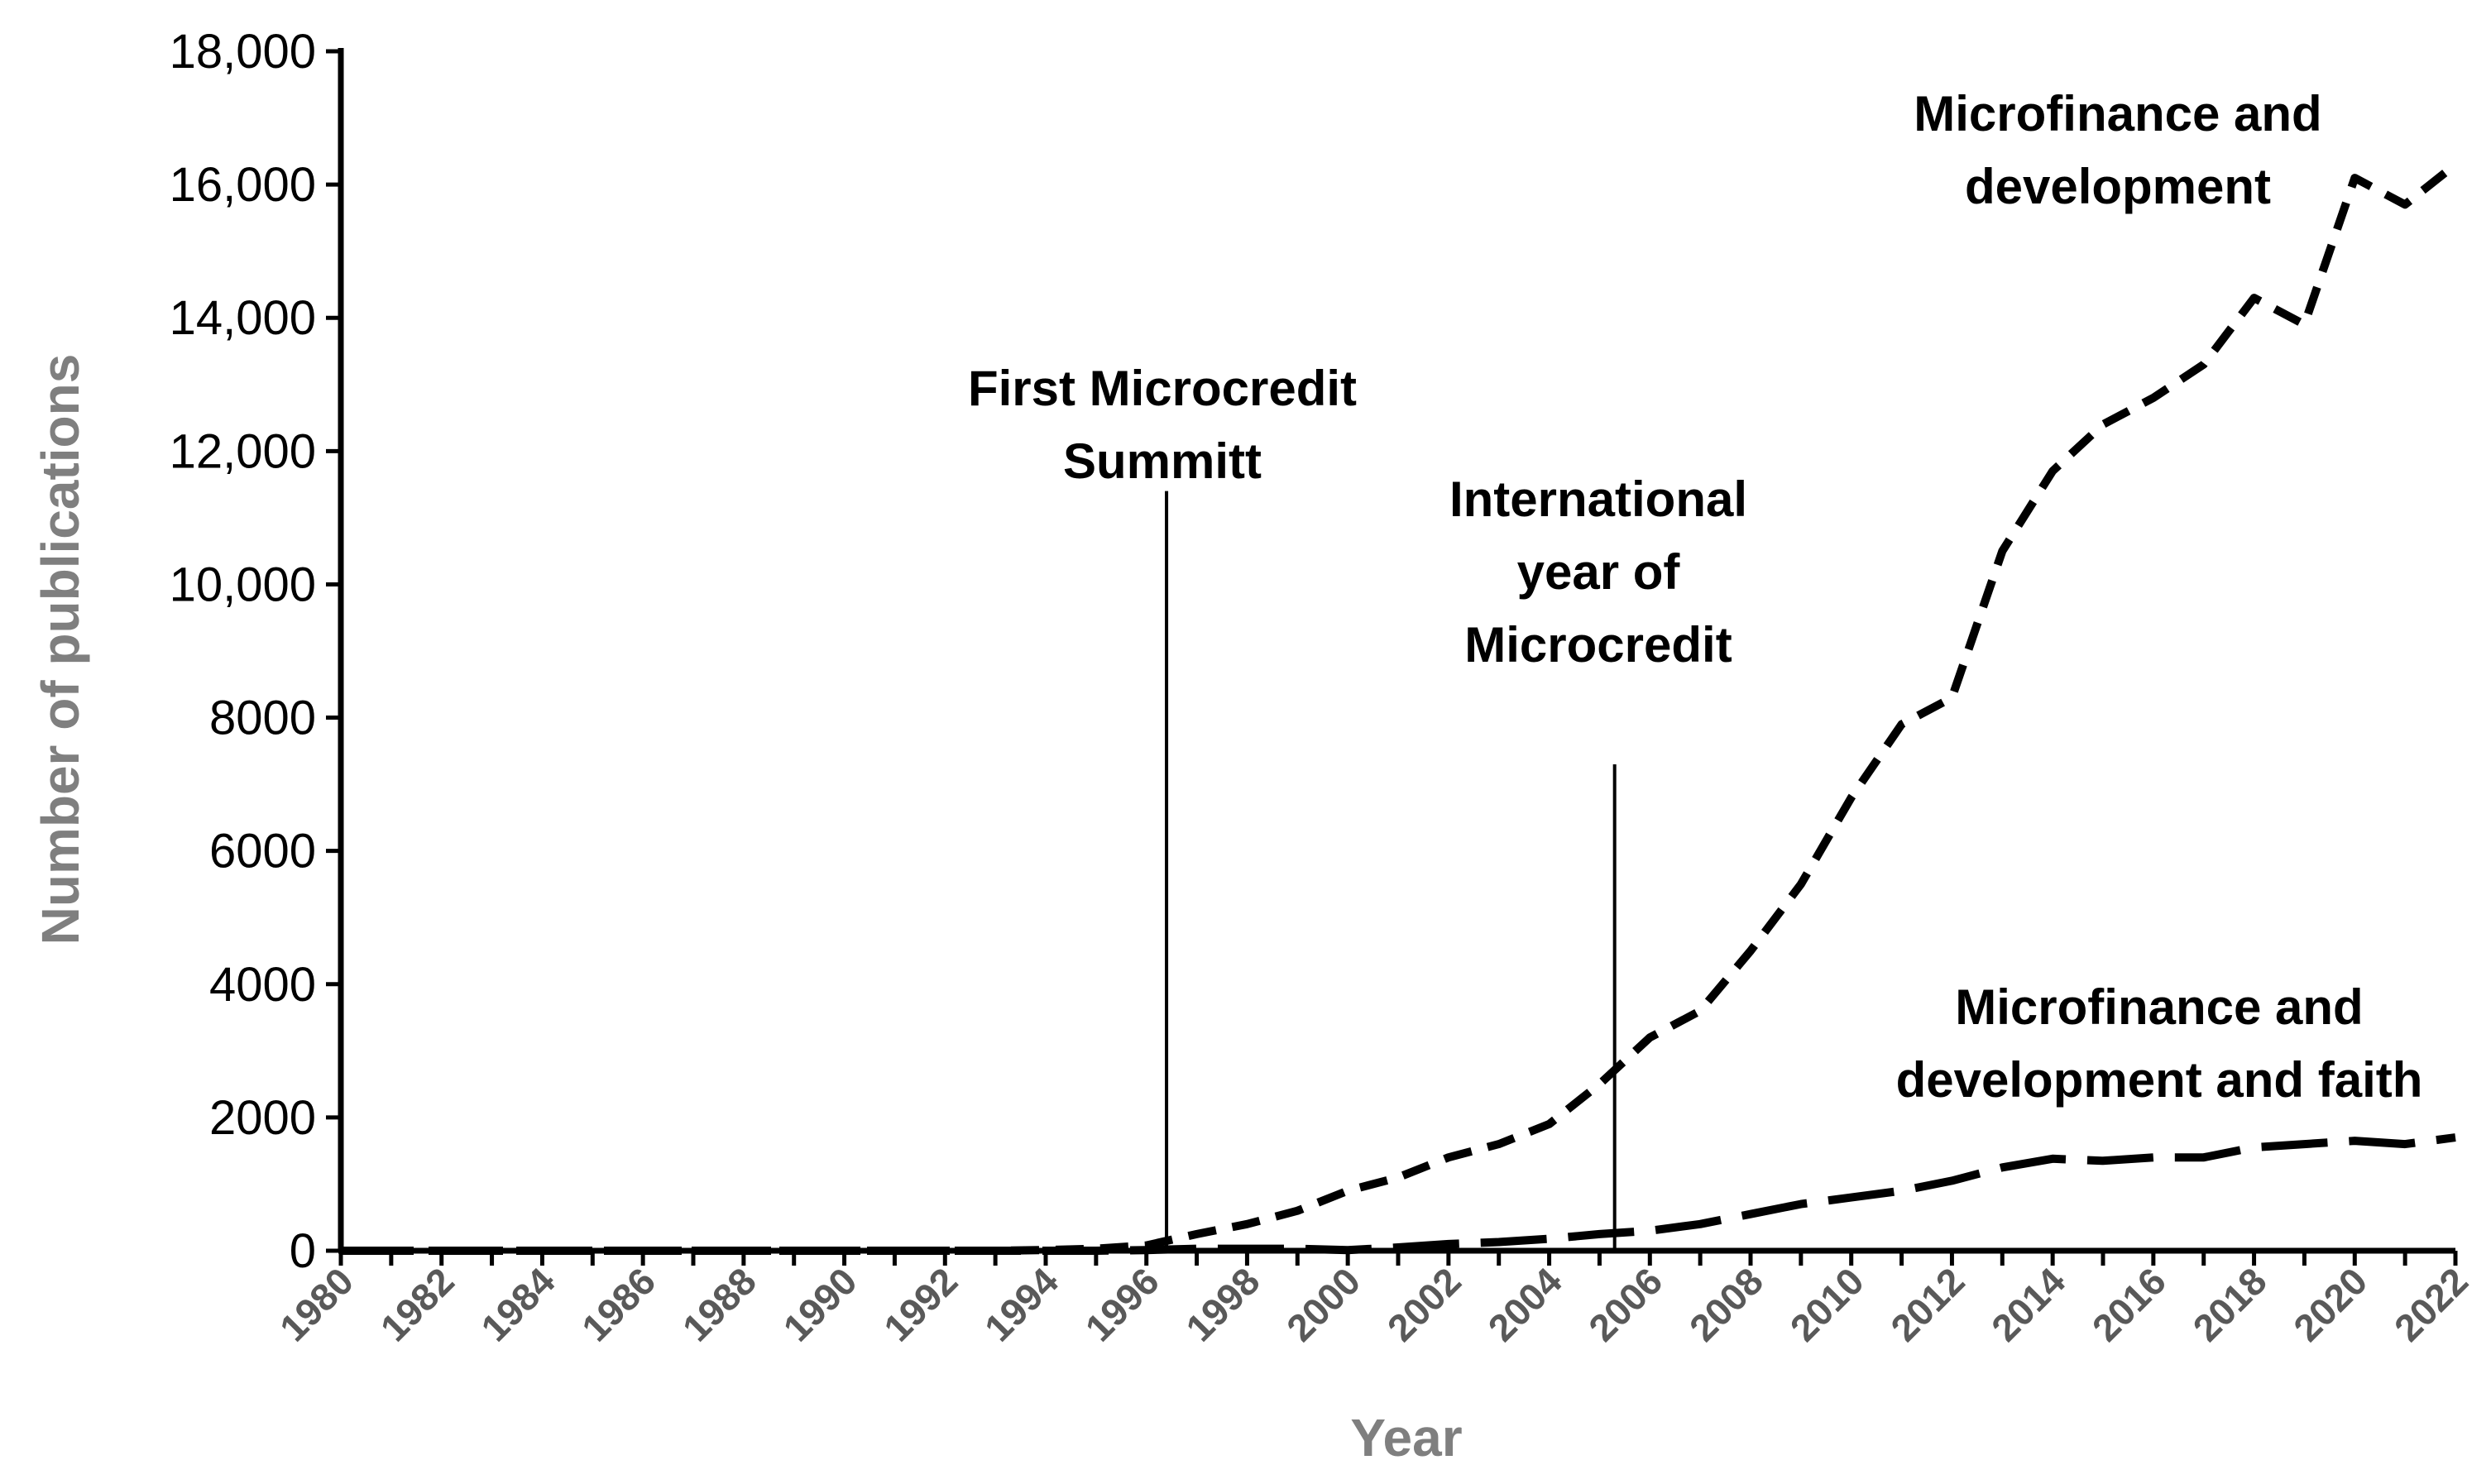 This screenshot has width=2491, height=1484. I want to click on y-tick-label: 0, so click(303, 1251).